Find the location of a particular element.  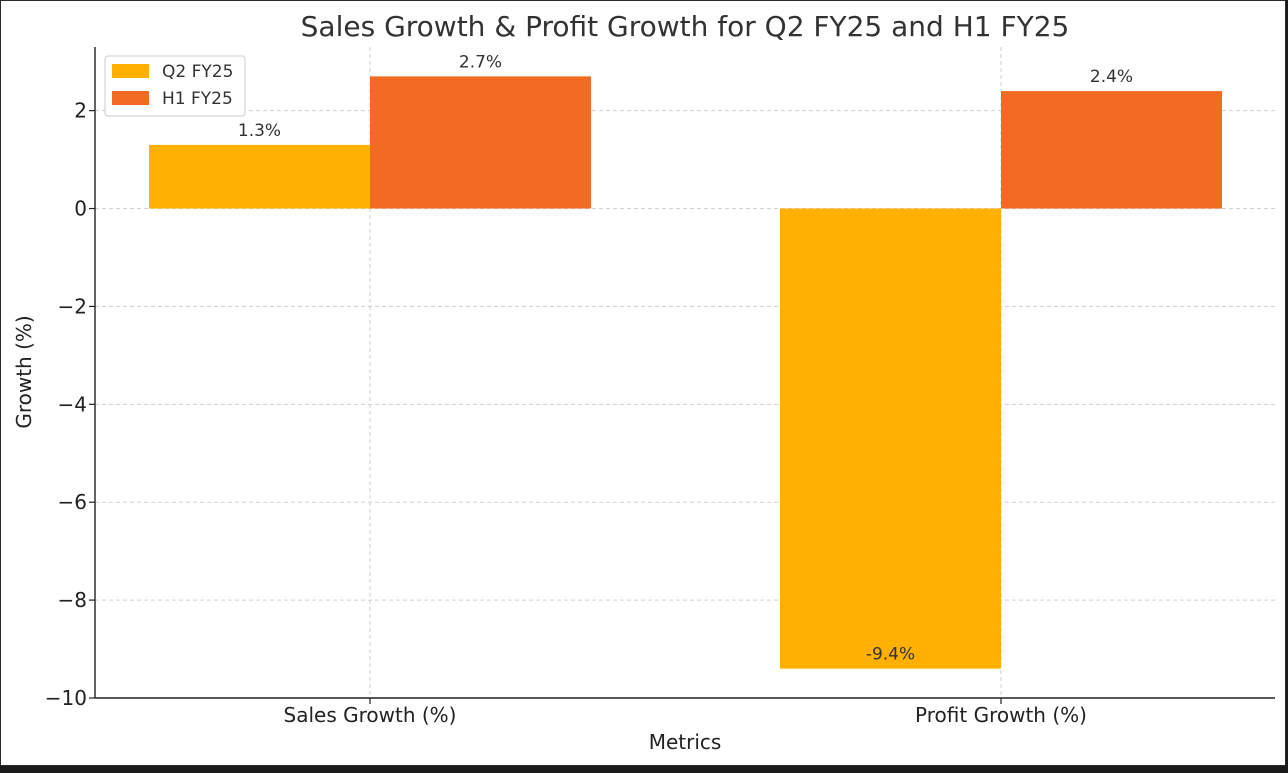

legend-label-q2: Q2 FY25 is located at coordinates (197, 72).